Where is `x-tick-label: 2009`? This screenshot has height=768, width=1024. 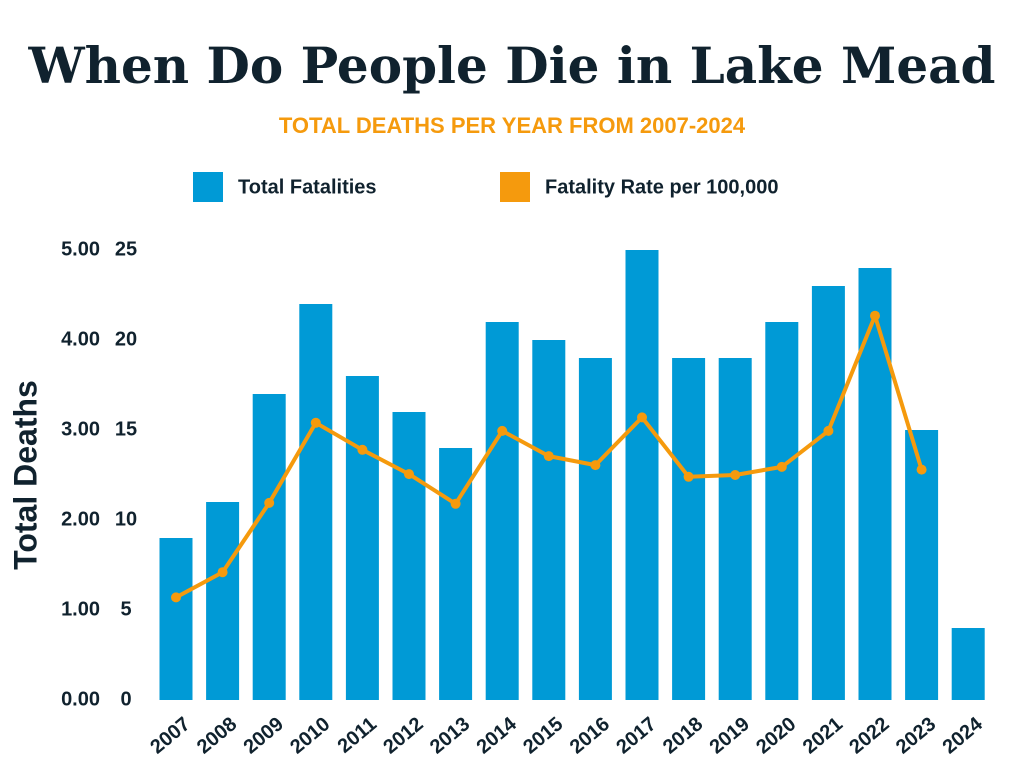 x-tick-label: 2009 is located at coordinates (264, 735).